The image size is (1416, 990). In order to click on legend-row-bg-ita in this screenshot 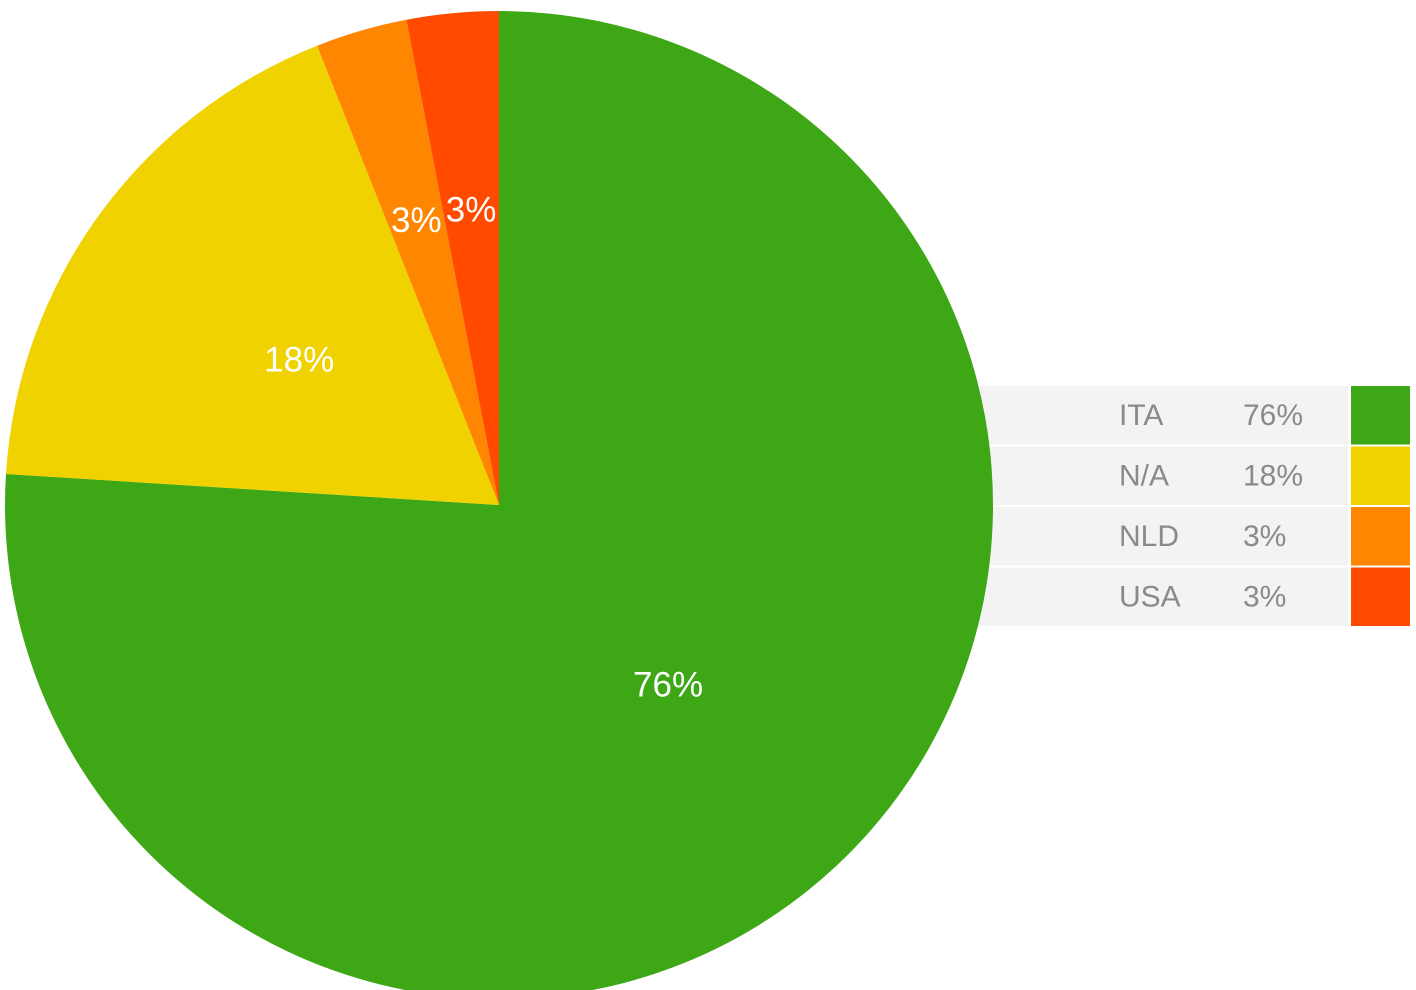, I will do `click(1154, 415)`.